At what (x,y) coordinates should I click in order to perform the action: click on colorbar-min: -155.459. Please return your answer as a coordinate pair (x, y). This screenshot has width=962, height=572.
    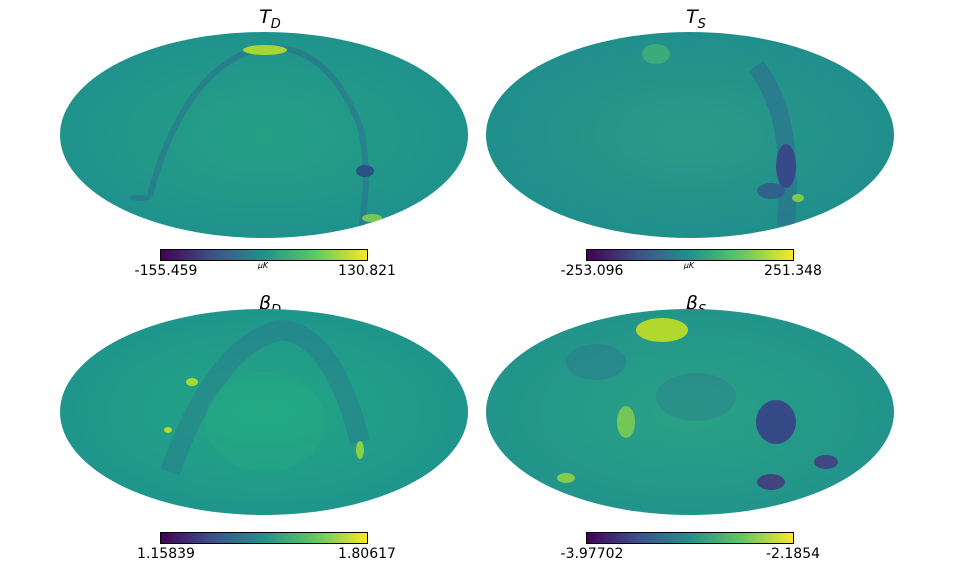
    Looking at the image, I should click on (166, 271).